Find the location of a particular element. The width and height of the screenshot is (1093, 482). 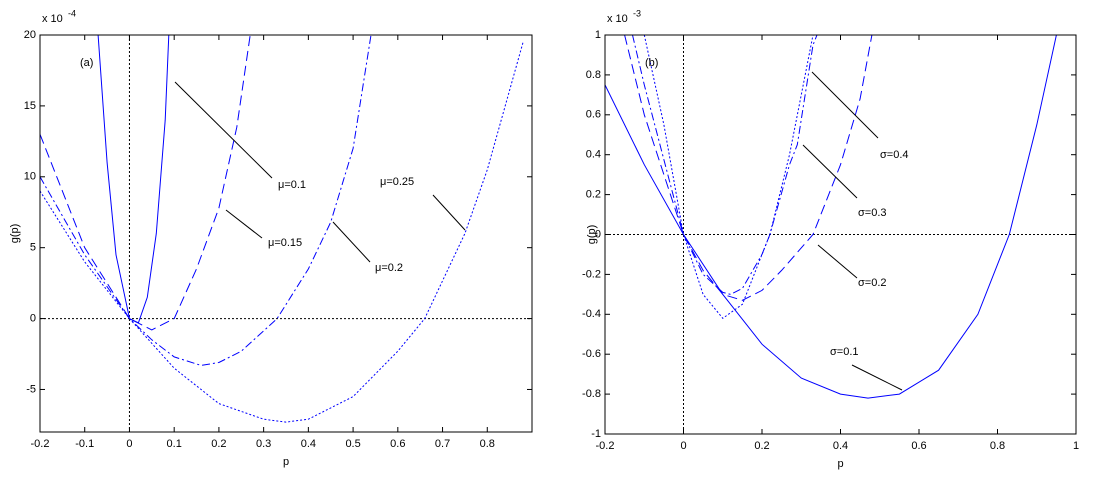

panel-label: (b) is located at coordinates (651, 63).